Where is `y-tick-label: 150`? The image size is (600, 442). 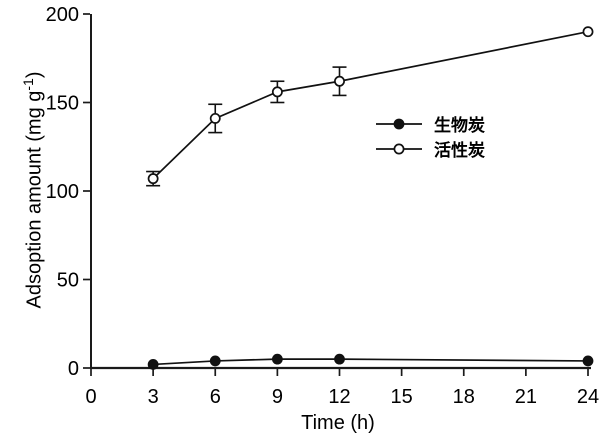 y-tick-label: 150 is located at coordinates (62, 104).